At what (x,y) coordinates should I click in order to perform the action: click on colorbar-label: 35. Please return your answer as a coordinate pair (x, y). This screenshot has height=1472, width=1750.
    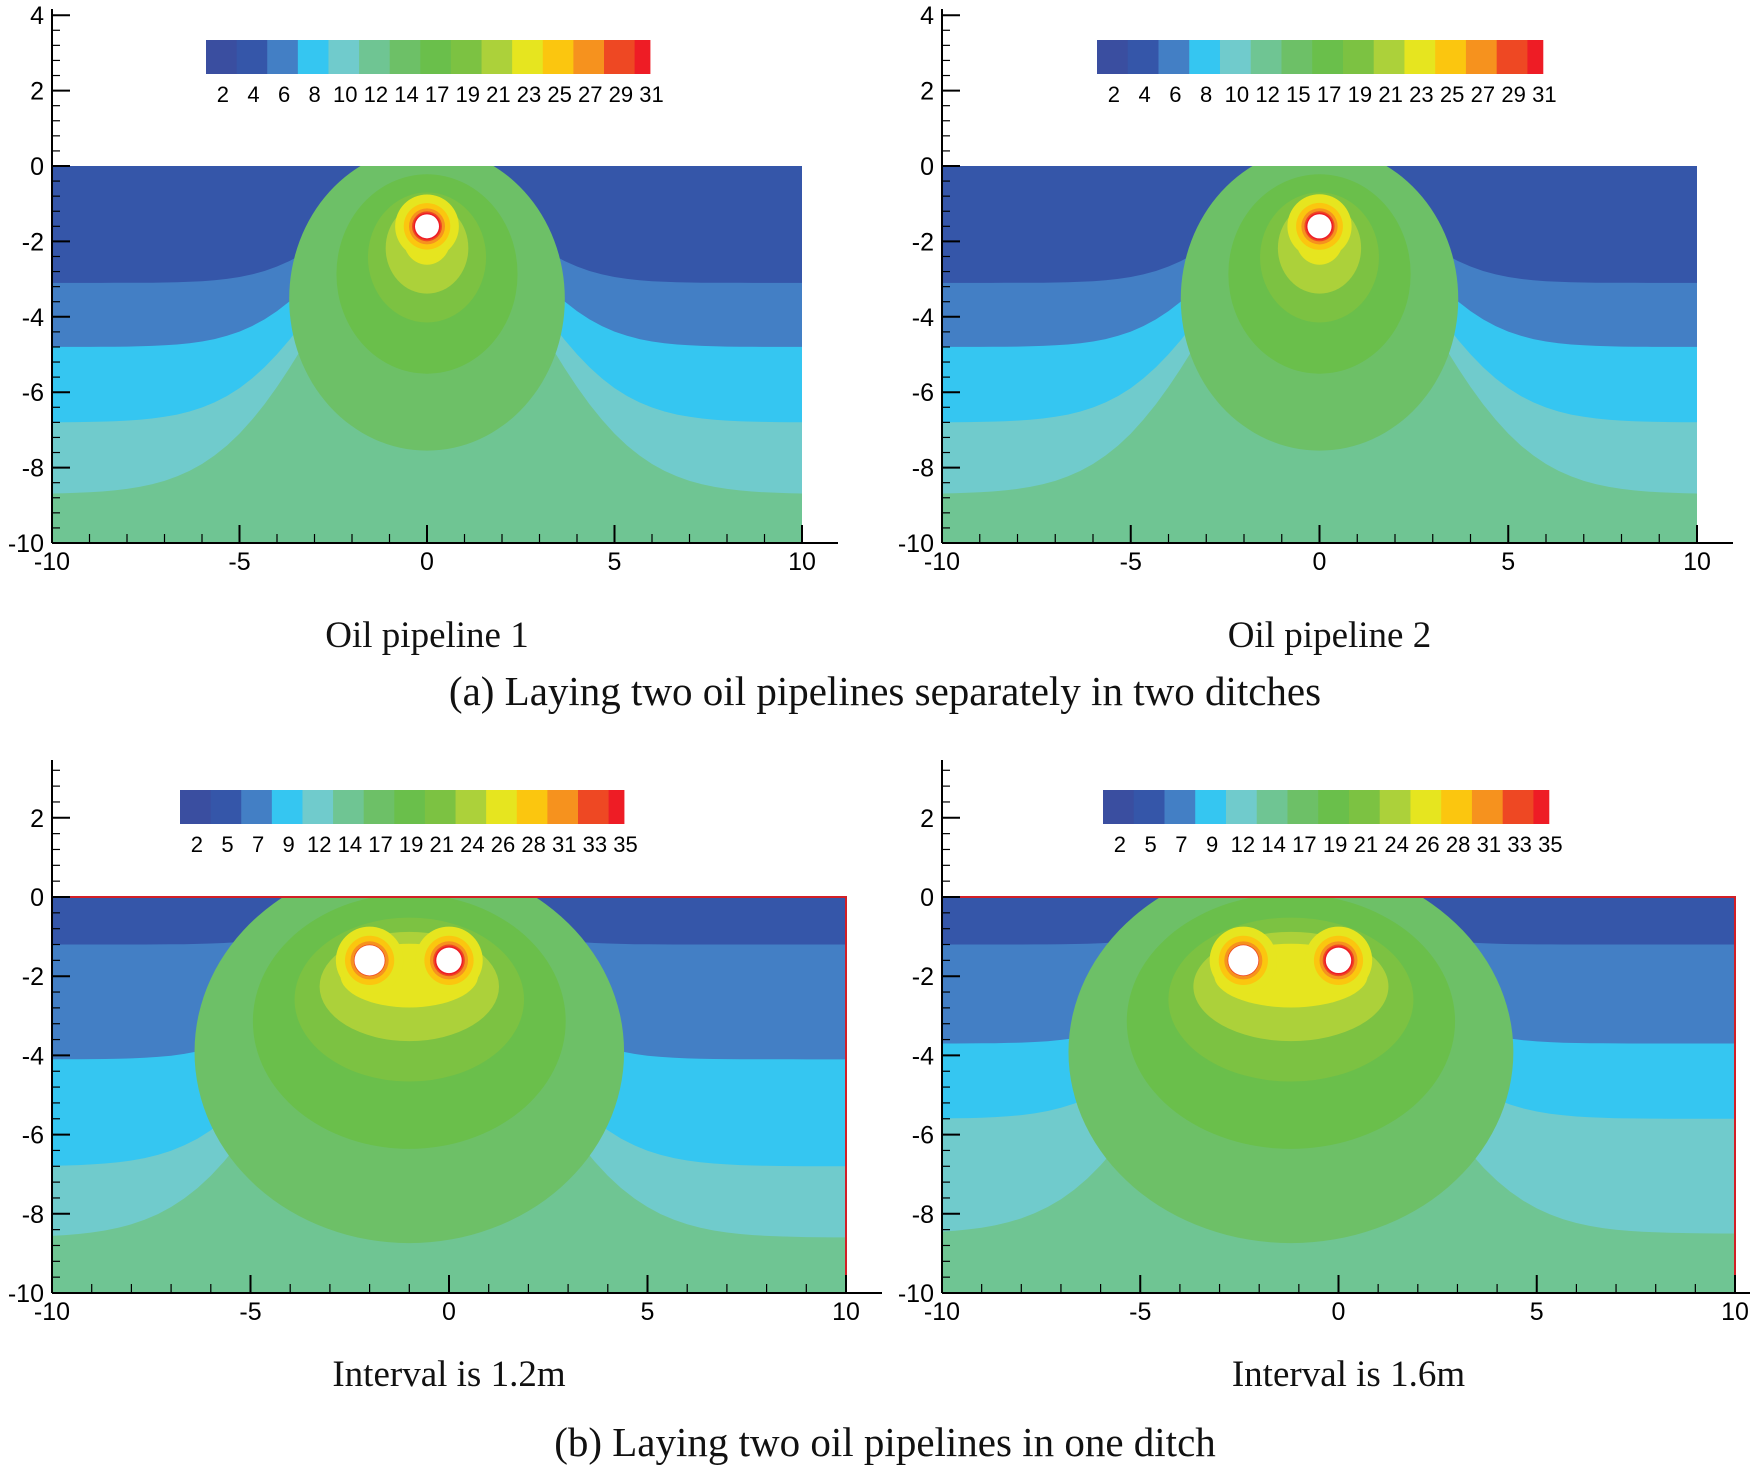
    Looking at the image, I should click on (625, 844).